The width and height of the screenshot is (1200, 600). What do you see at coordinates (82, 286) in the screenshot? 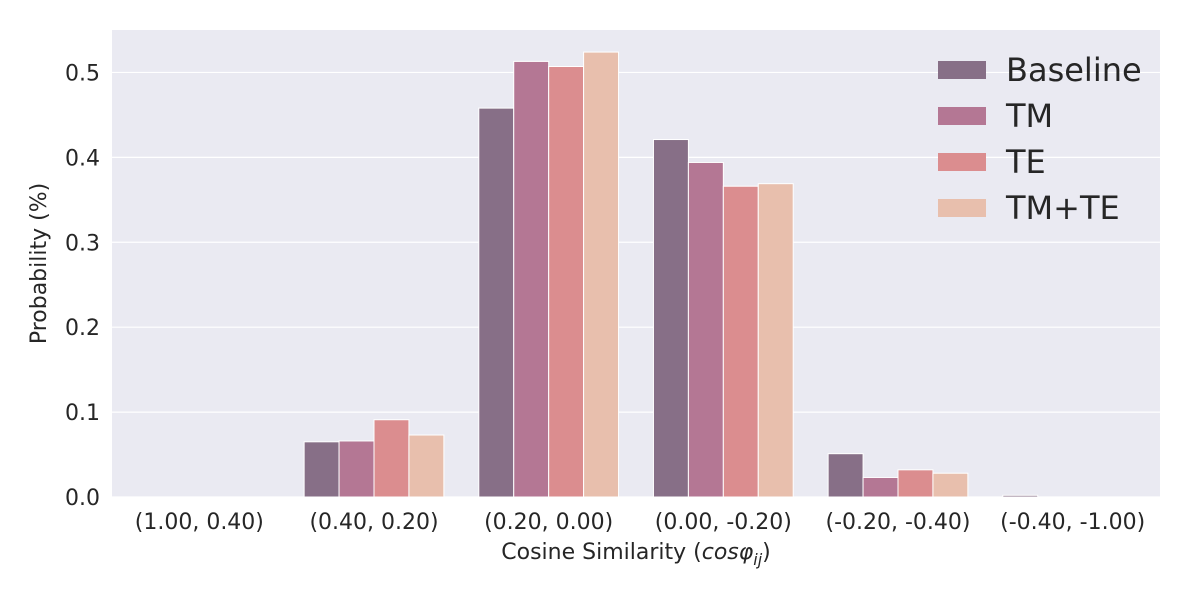
I see `y-tick-labels: 0.0 0.1 0.2 0.3 0.4 0.5` at bounding box center [82, 286].